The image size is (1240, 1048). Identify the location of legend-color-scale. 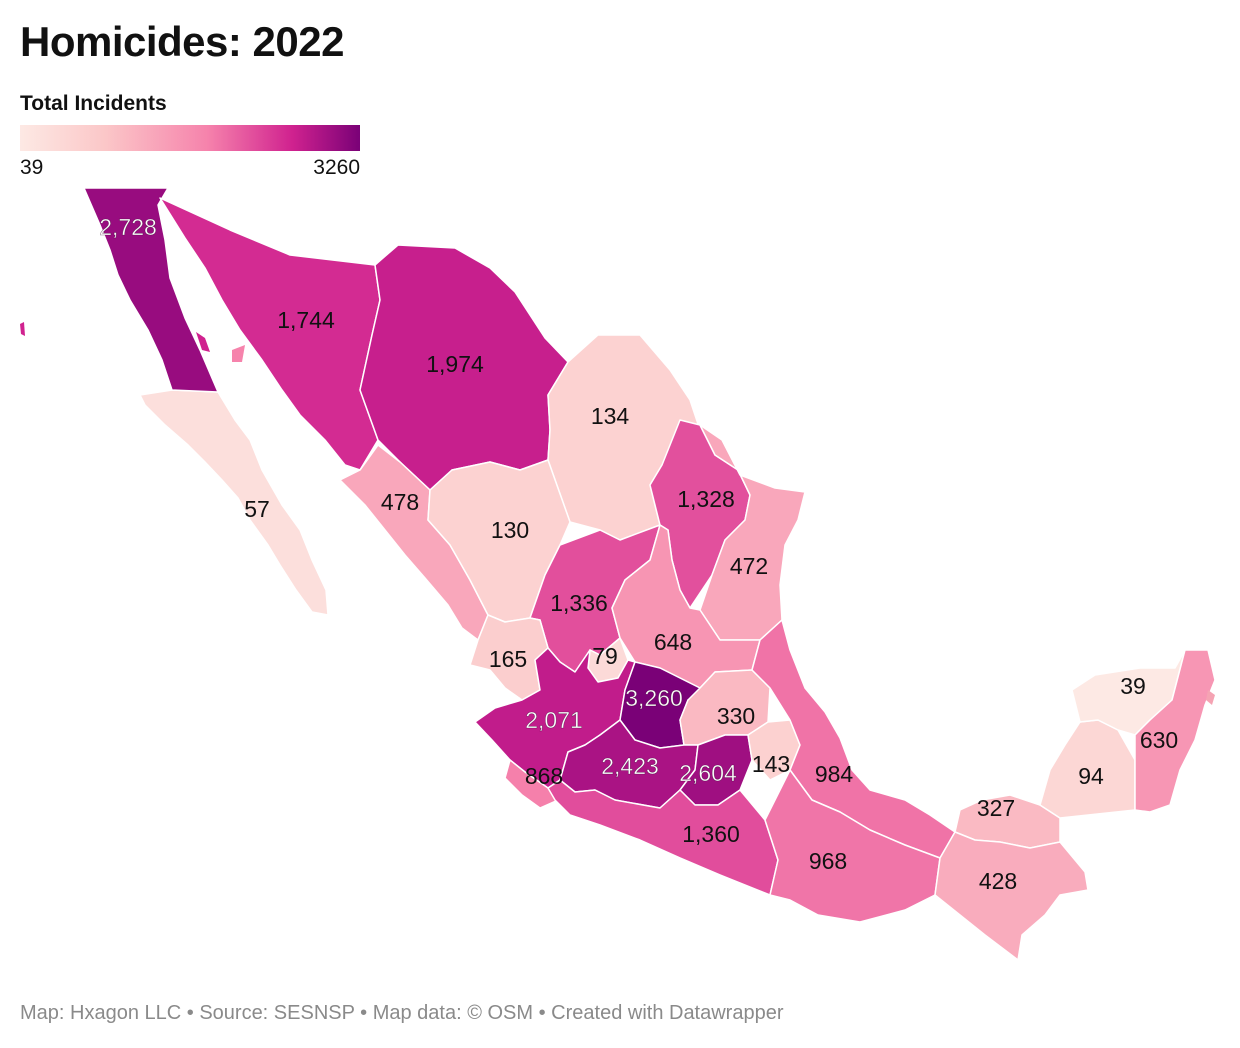
(190, 138).